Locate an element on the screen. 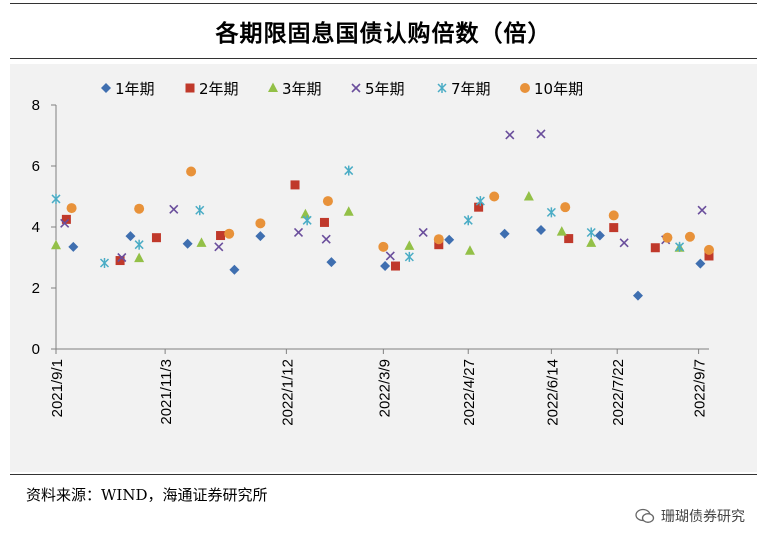 The width and height of the screenshot is (767, 545). x-tick-label: 2022/7/22 is located at coordinates (618, 392).